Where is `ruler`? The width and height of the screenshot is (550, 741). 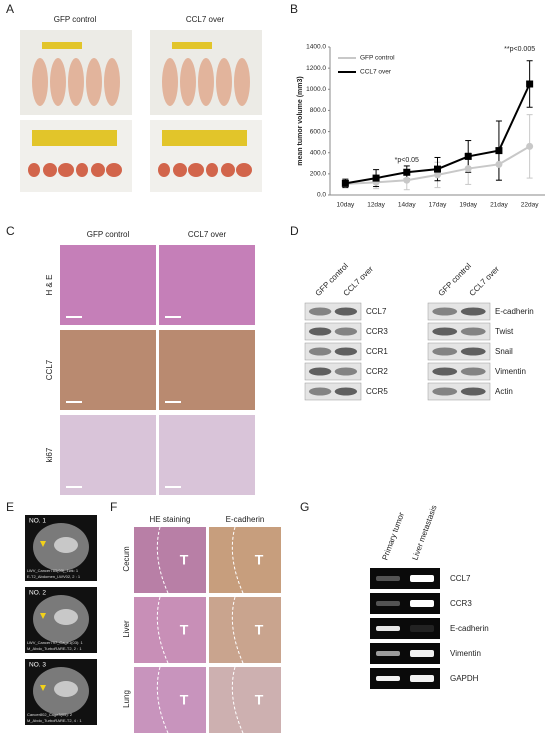
ruler is located at coordinates (192, 45).